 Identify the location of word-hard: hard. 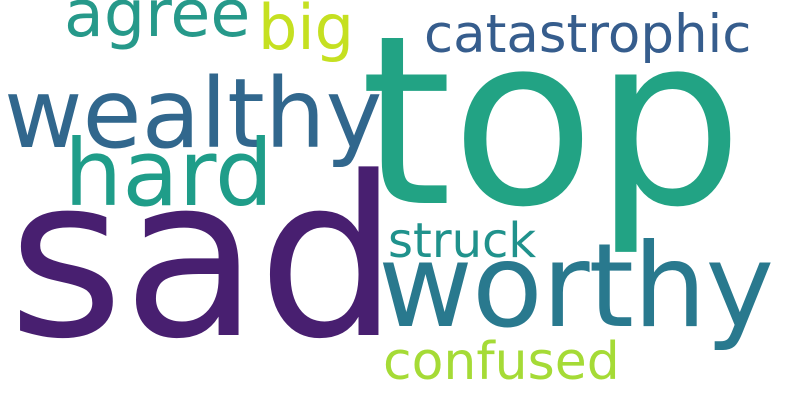
(169, 173).